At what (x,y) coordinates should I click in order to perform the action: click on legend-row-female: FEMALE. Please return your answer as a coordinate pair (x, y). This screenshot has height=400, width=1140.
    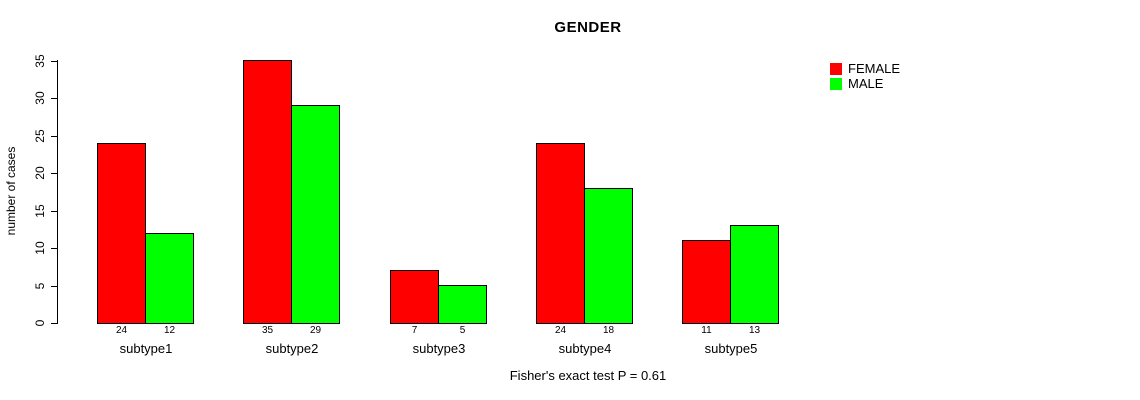
    Looking at the image, I should click on (865, 68).